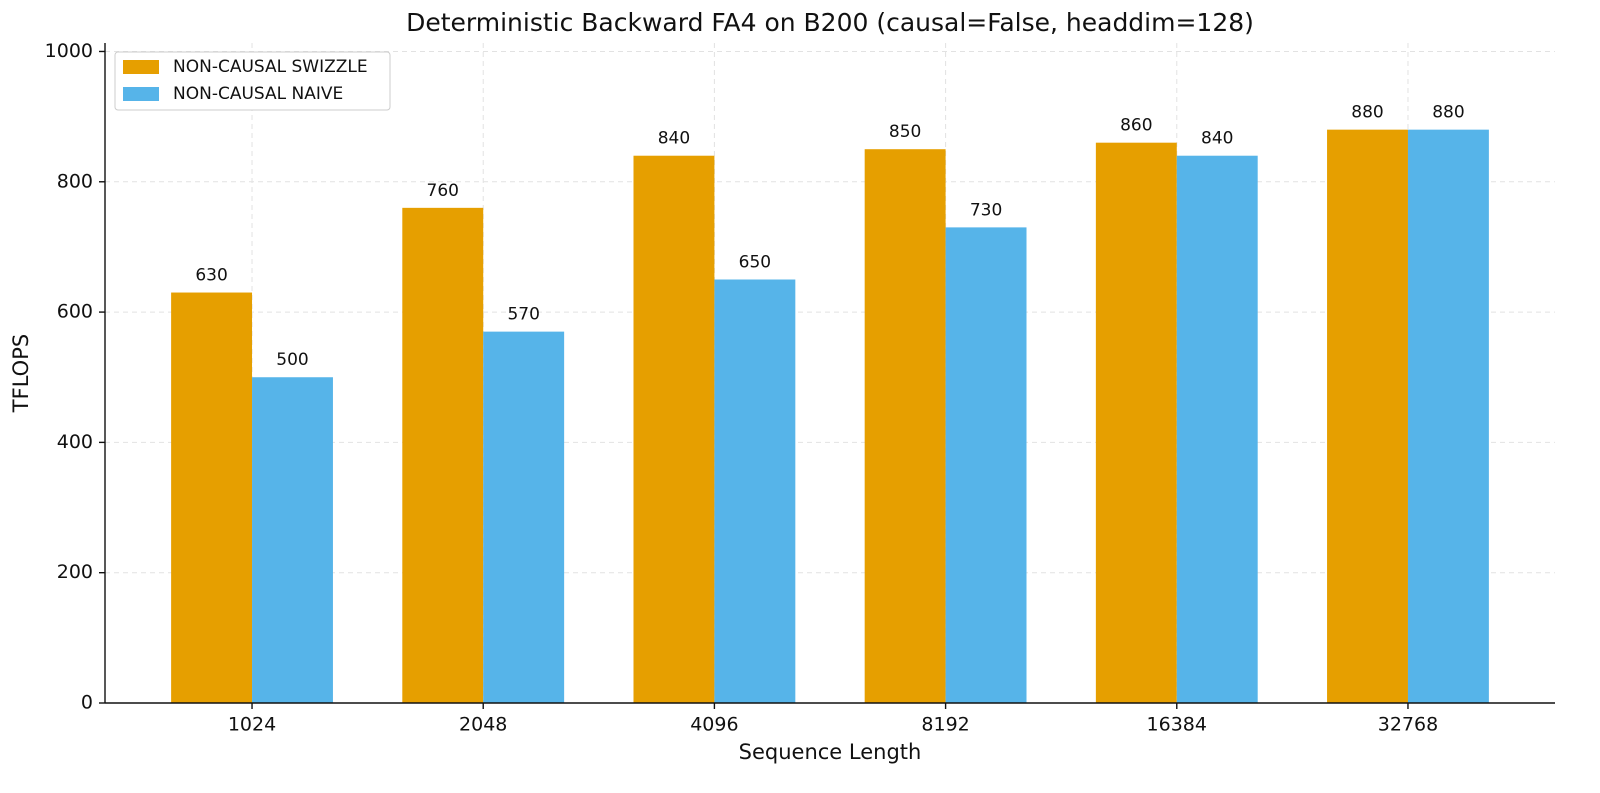 The image size is (1600, 793). What do you see at coordinates (483, 725) in the screenshot?
I see `x-tick-label: 2048` at bounding box center [483, 725].